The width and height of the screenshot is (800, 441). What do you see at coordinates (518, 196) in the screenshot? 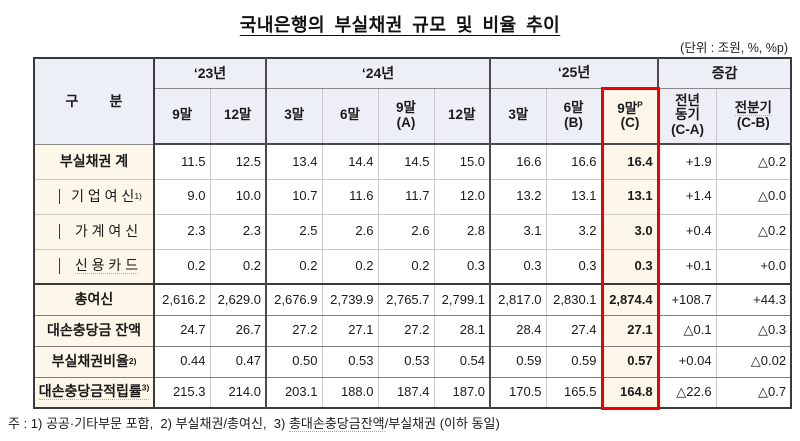
I see `data-cell: 13.2` at bounding box center [518, 196].